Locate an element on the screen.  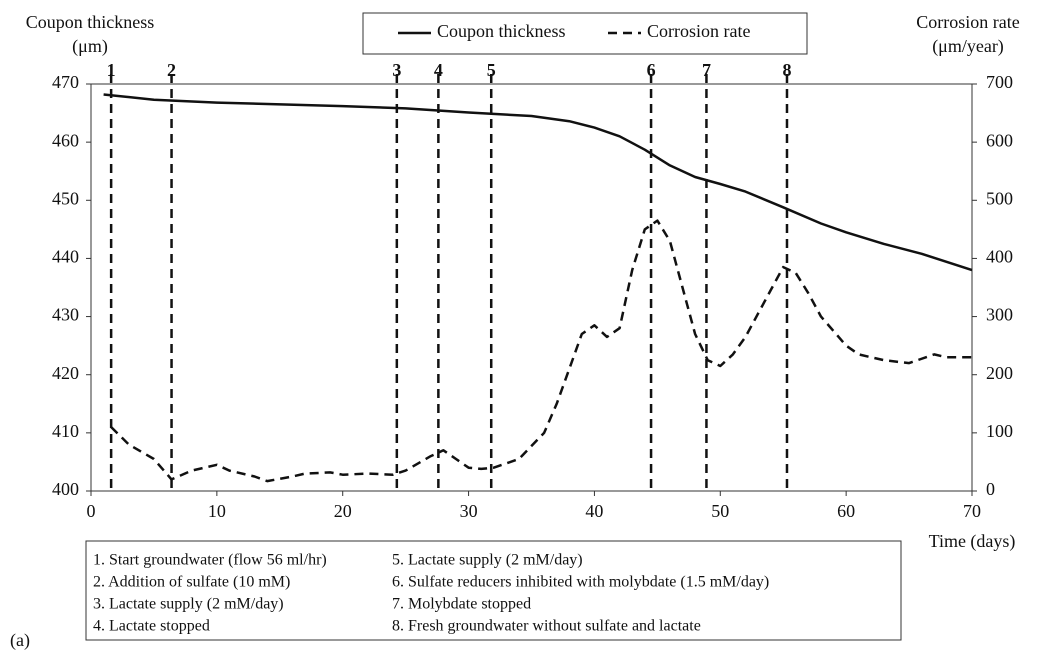
note: 7. Molybdate stopped is located at coordinates (461, 604).